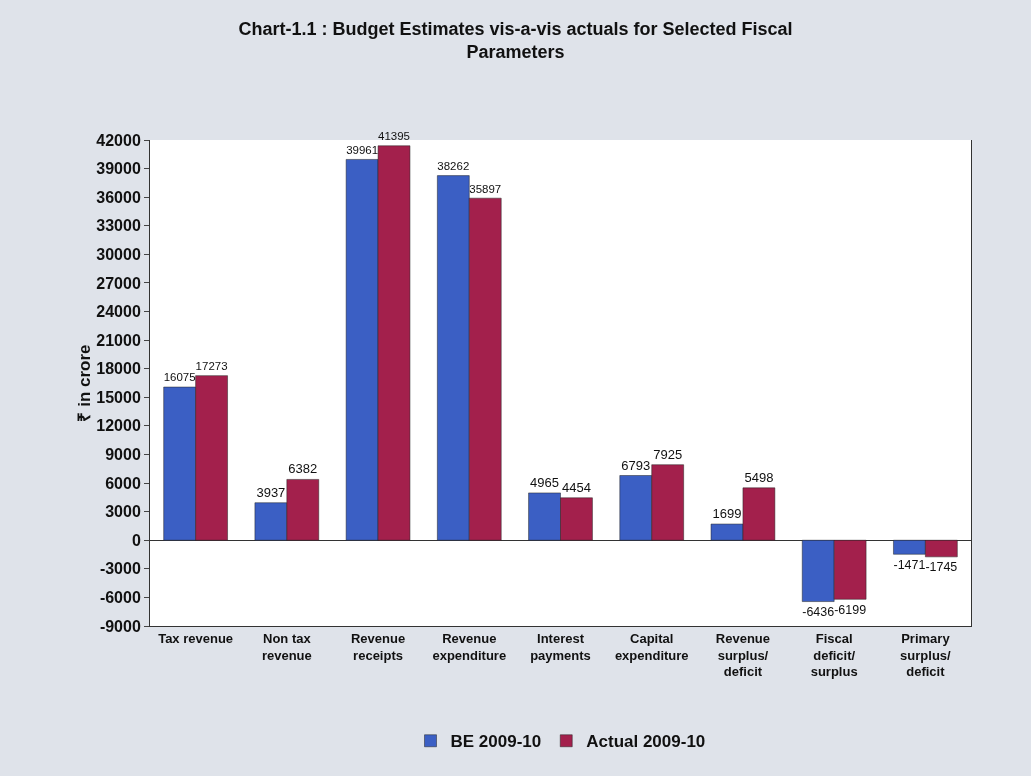 The image size is (1031, 776). What do you see at coordinates (211, 365) in the screenshot?
I see `data-label: 17273` at bounding box center [211, 365].